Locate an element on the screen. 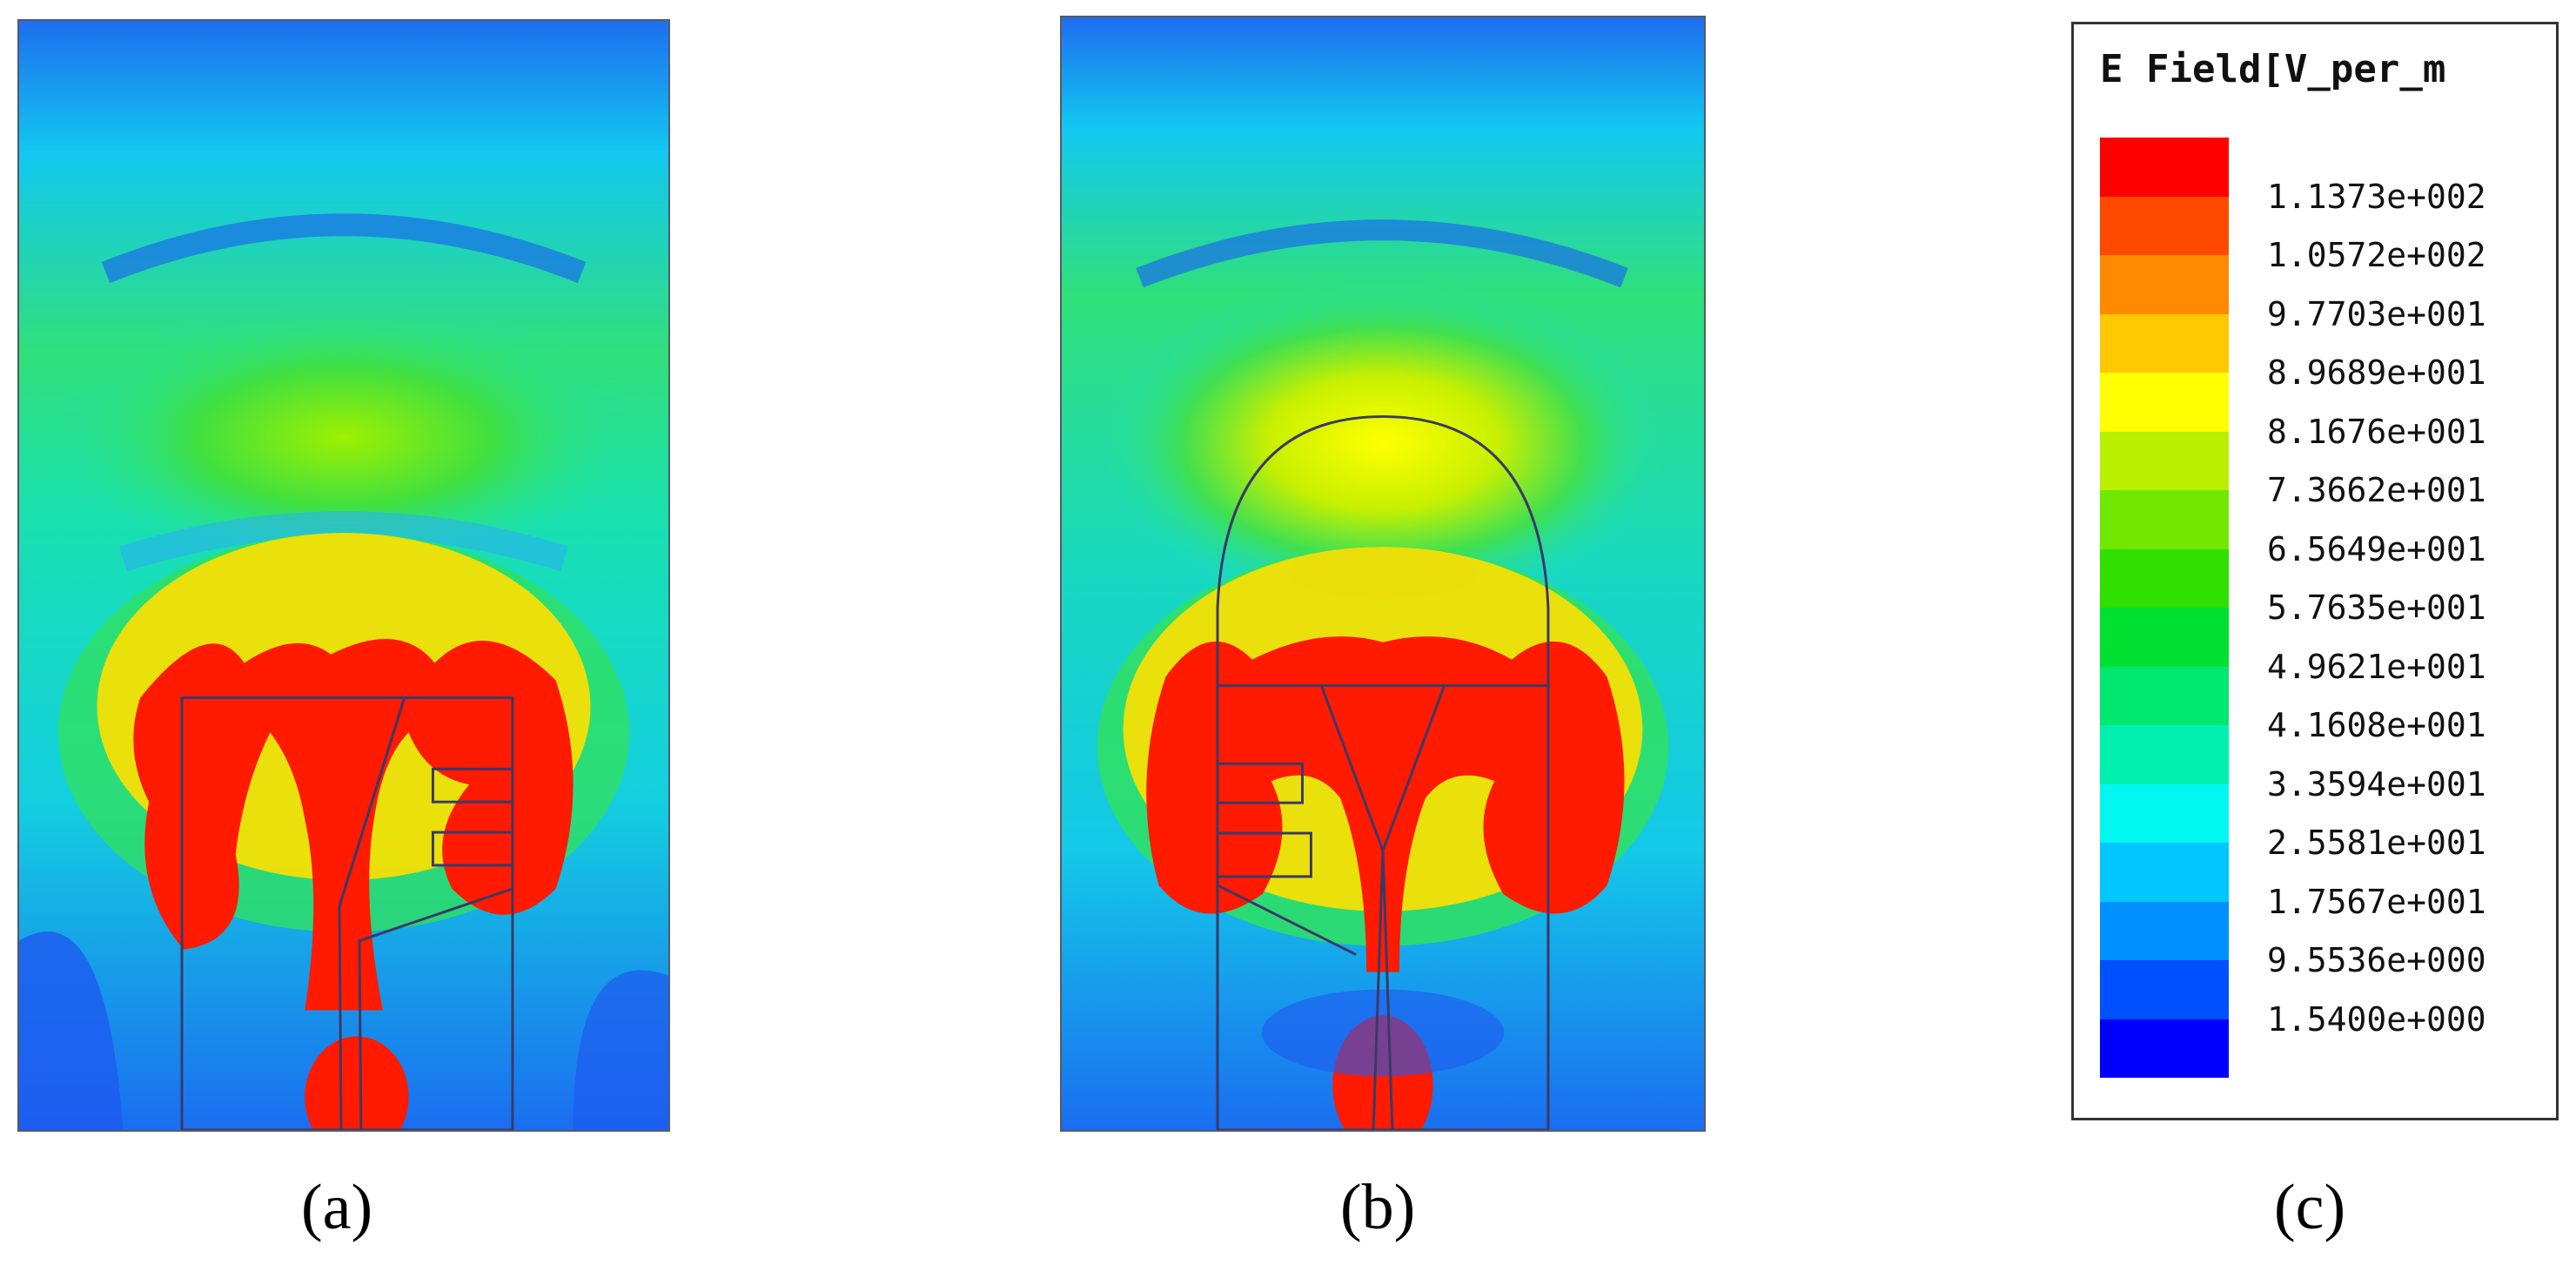 The image size is (2576, 1271). legend-tick-label: 3.3594e+001 is located at coordinates (2376, 784).